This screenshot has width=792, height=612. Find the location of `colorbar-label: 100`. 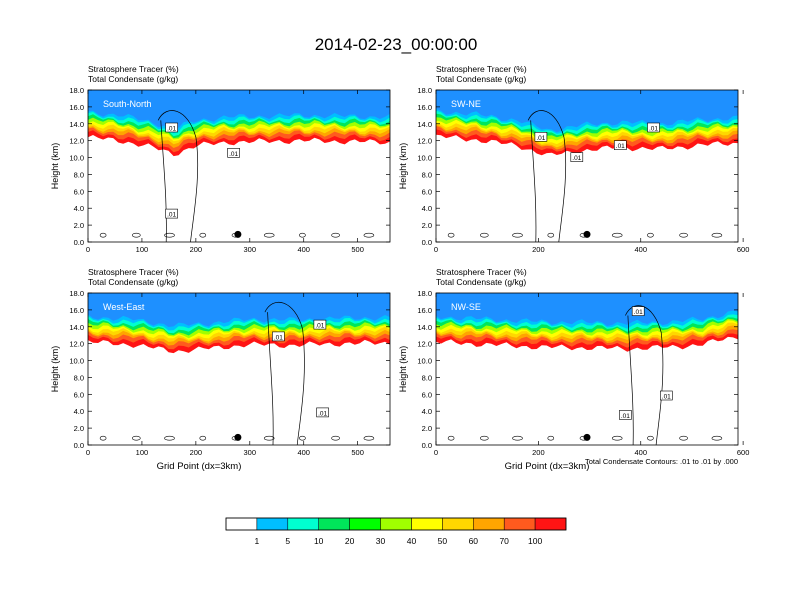

colorbar-label: 100 is located at coordinates (535, 541).